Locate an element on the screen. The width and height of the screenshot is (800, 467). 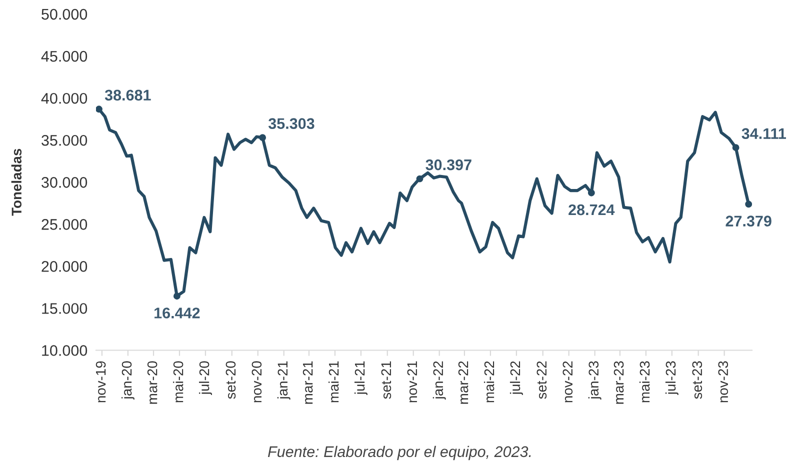
x-tick-label: jul-23 is located at coordinates (671, 378).